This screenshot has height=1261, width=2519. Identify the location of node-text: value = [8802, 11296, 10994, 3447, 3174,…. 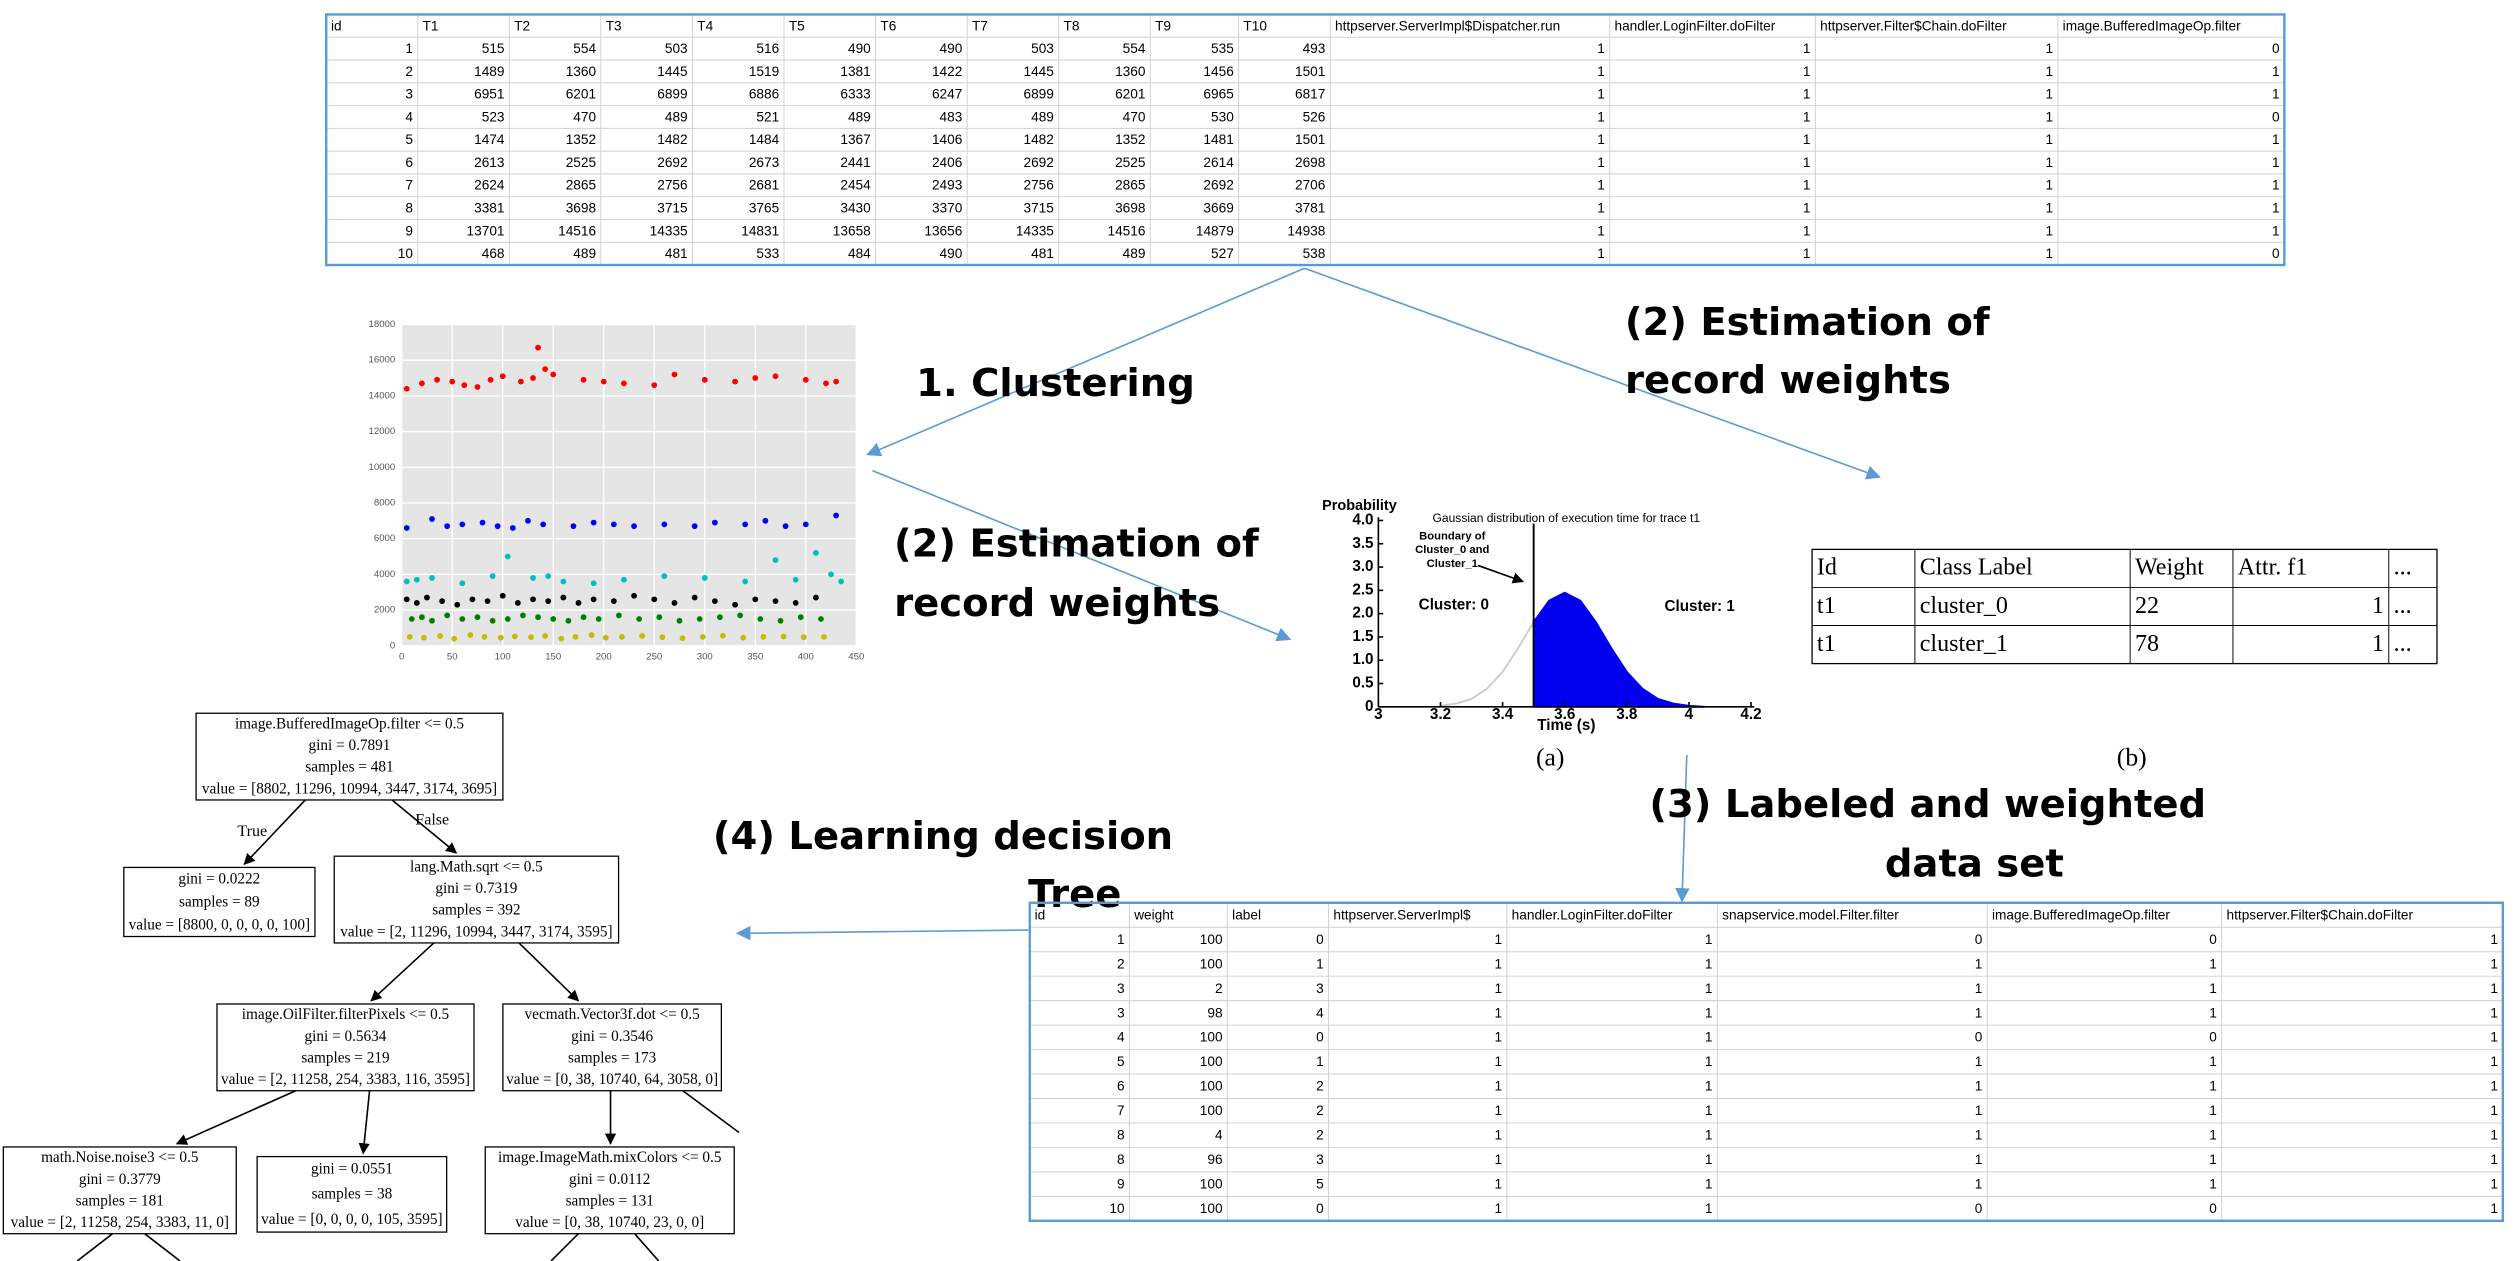
(349, 788).